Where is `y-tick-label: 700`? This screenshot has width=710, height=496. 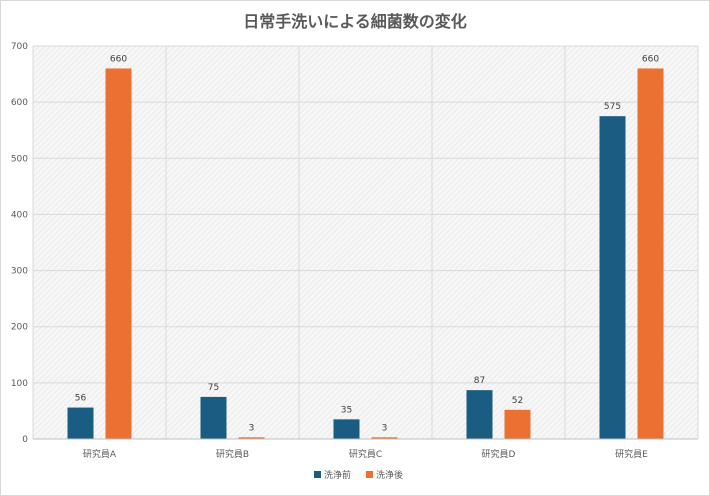 y-tick-label: 700 is located at coordinates (19, 47).